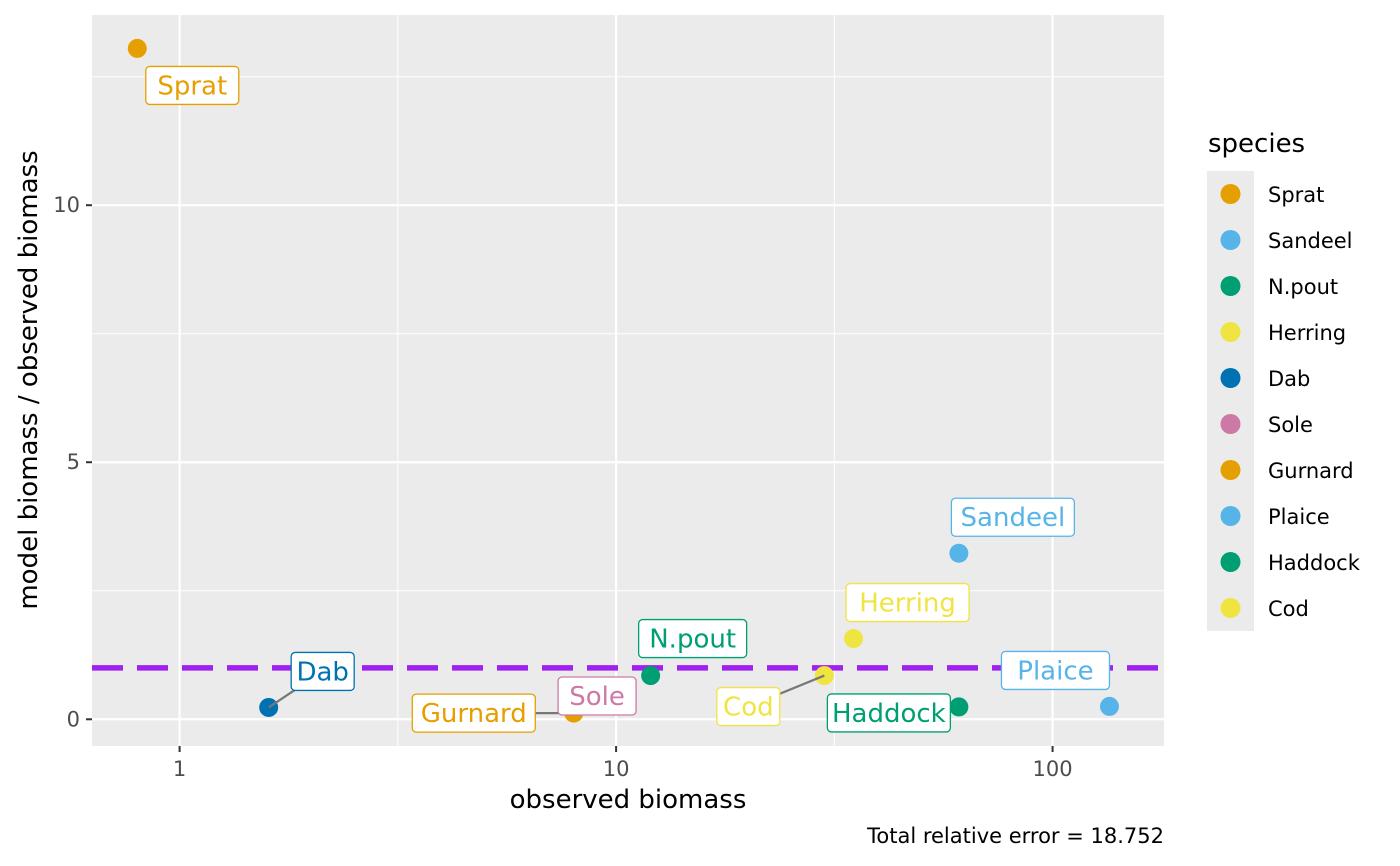  I want to click on label-plaice: Plaice, so click(1055, 670).